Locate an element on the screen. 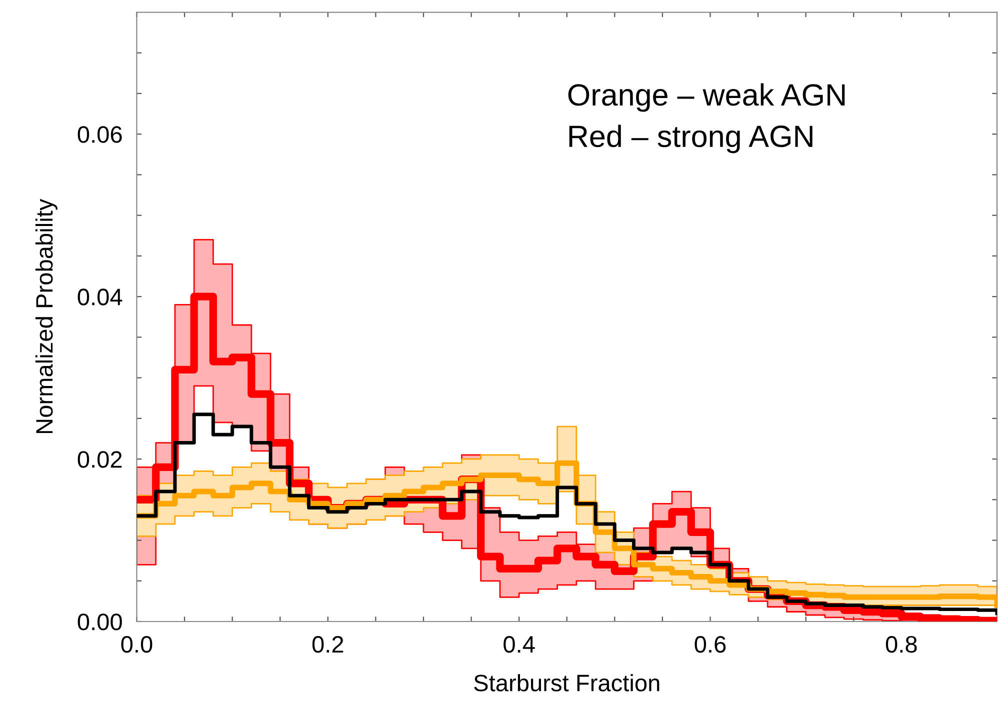 This screenshot has height=721, width=998. x-tick-label: 0.0 is located at coordinates (136, 644).